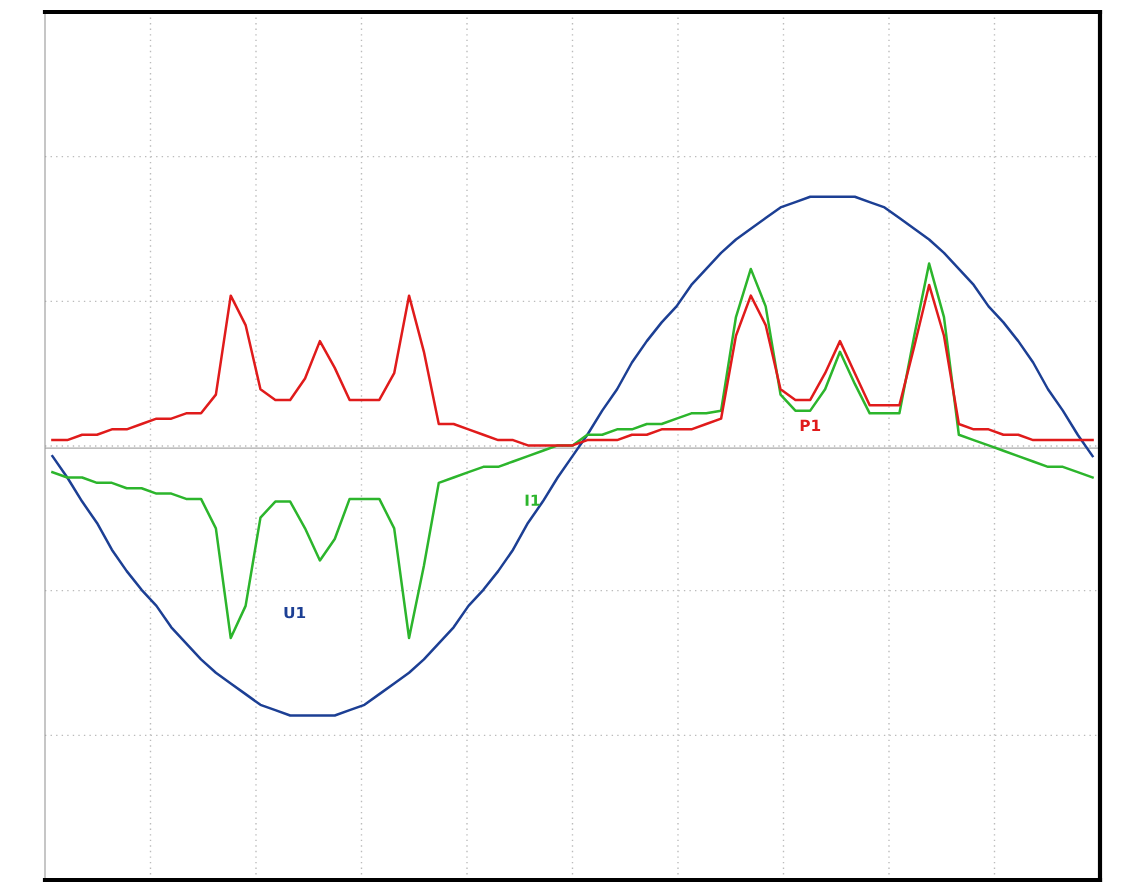 The width and height of the screenshot is (1130, 892). What do you see at coordinates (295, 612) in the screenshot?
I see `text: U1` at bounding box center [295, 612].